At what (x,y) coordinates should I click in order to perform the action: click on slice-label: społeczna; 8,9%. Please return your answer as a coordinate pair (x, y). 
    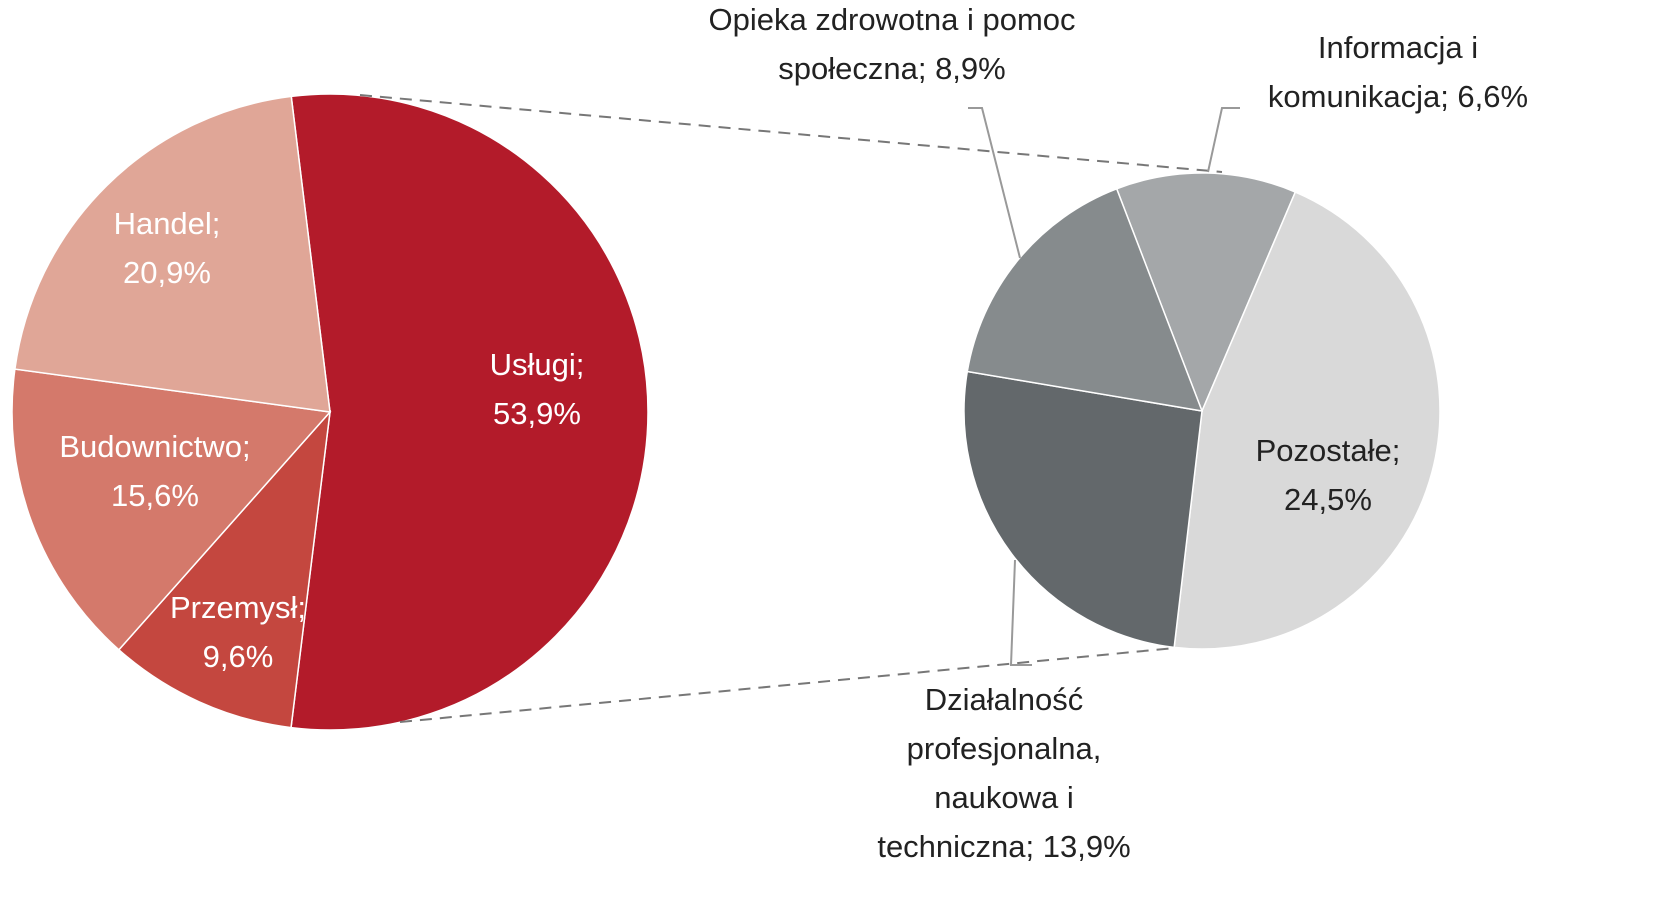
    Looking at the image, I should click on (891, 68).